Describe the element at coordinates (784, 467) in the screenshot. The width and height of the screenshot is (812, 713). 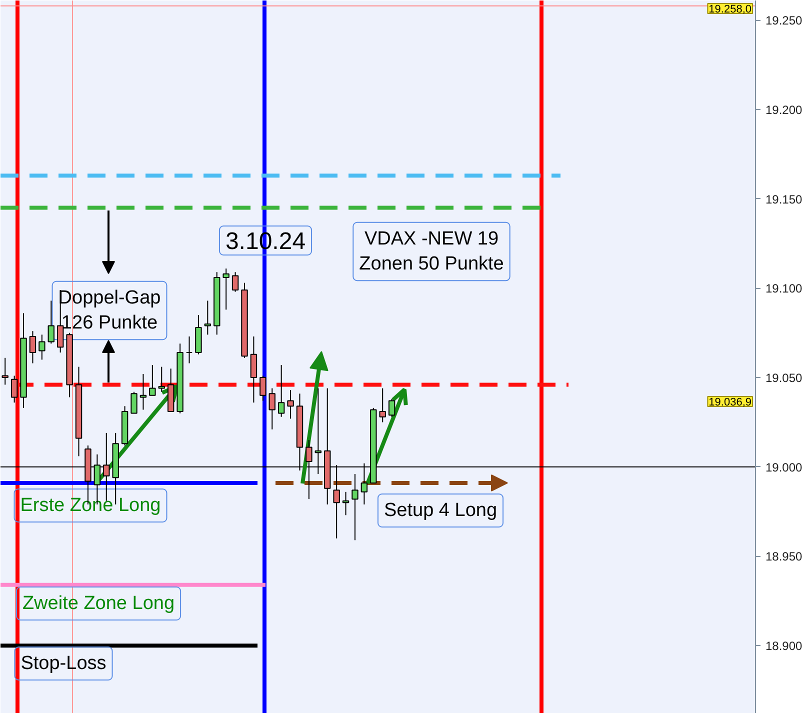
I see `y-tick-label: 19.000` at that location.